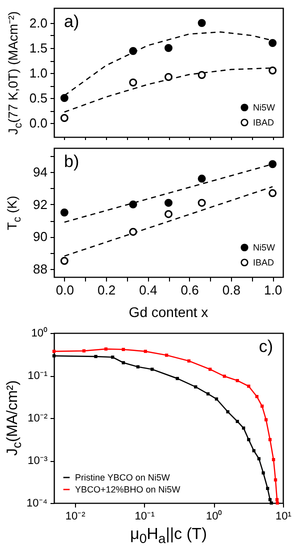  What do you see at coordinates (265, 346) in the screenshot?
I see `annotation: c)` at bounding box center [265, 346].